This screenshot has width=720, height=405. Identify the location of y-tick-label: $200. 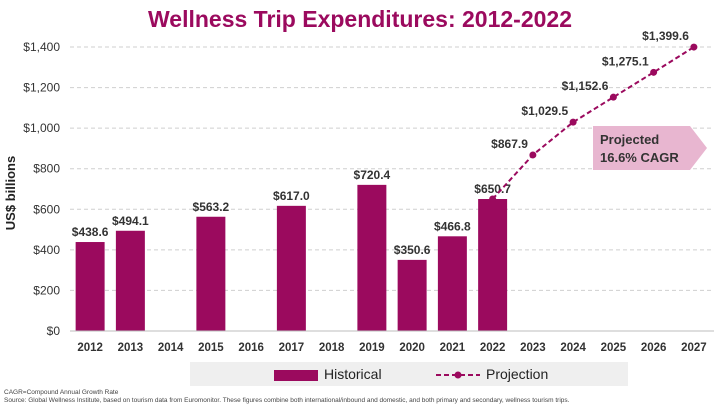
(46, 290).